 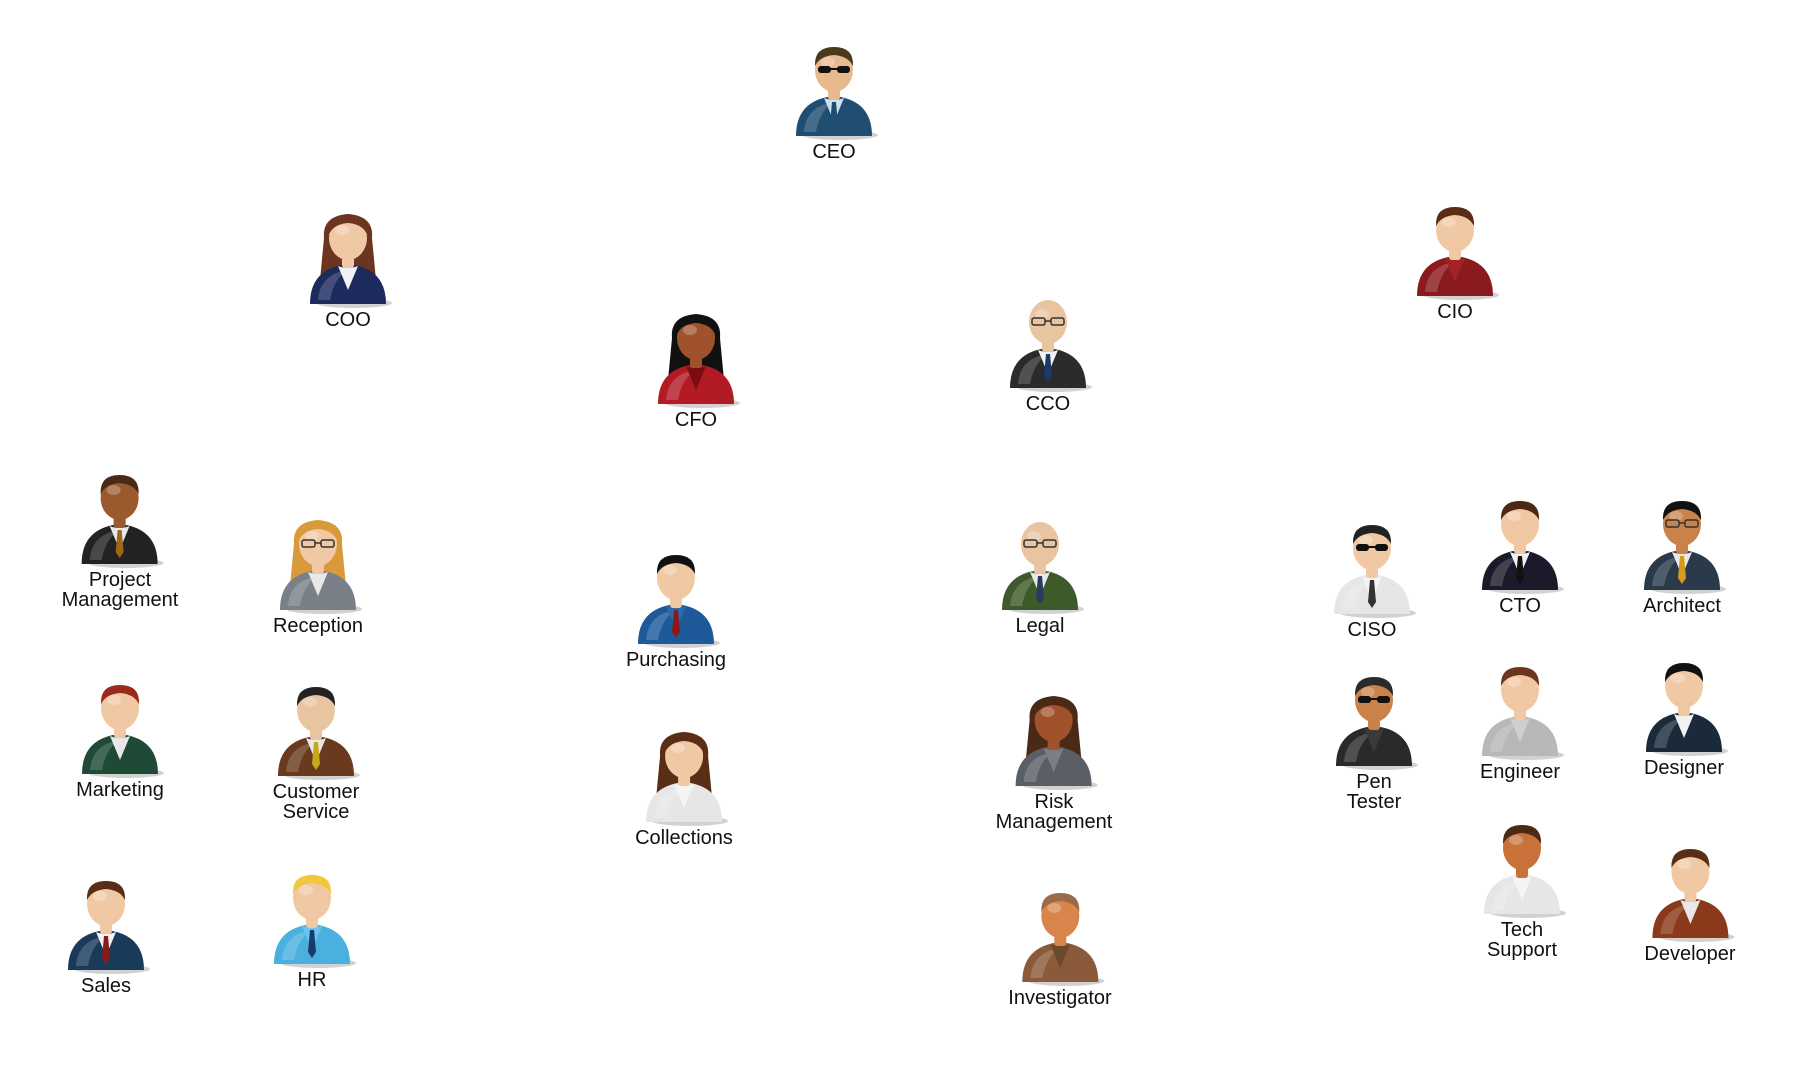 I want to click on headset-woman-avatar-icon, so click(x=686, y=779).